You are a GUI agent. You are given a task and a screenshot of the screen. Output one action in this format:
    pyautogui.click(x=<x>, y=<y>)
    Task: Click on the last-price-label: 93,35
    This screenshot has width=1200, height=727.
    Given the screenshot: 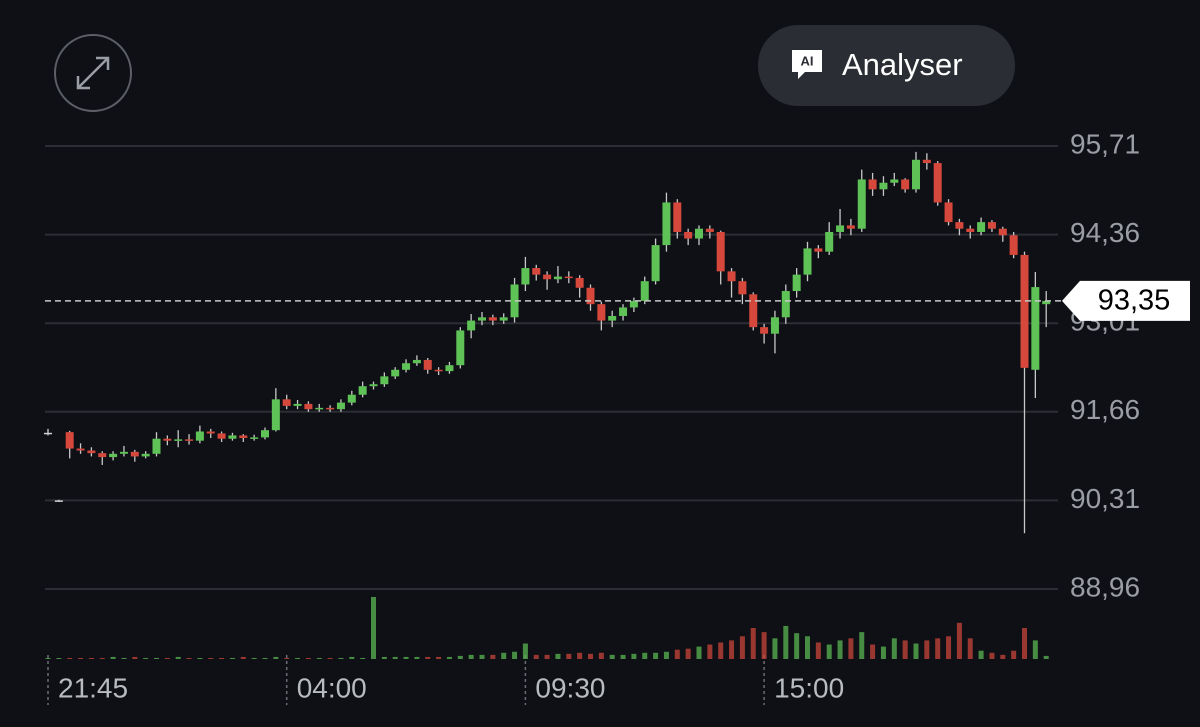 What is the action you would take?
    pyautogui.click(x=1134, y=301)
    